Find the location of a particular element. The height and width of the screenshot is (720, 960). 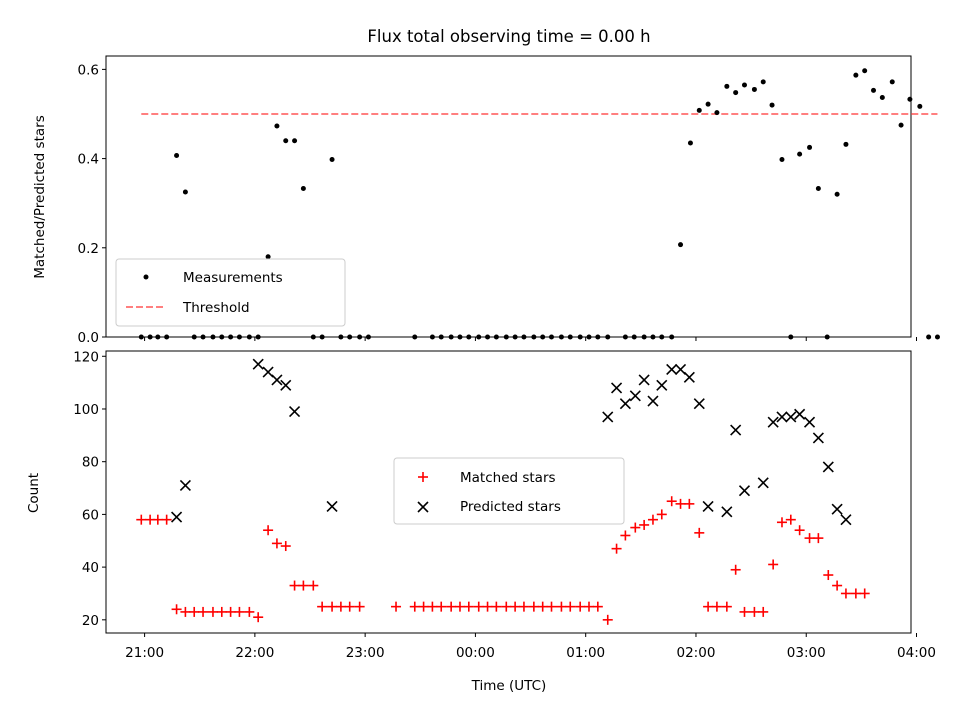

bottom-x-tick-label: 02:00 is located at coordinates (696, 653).